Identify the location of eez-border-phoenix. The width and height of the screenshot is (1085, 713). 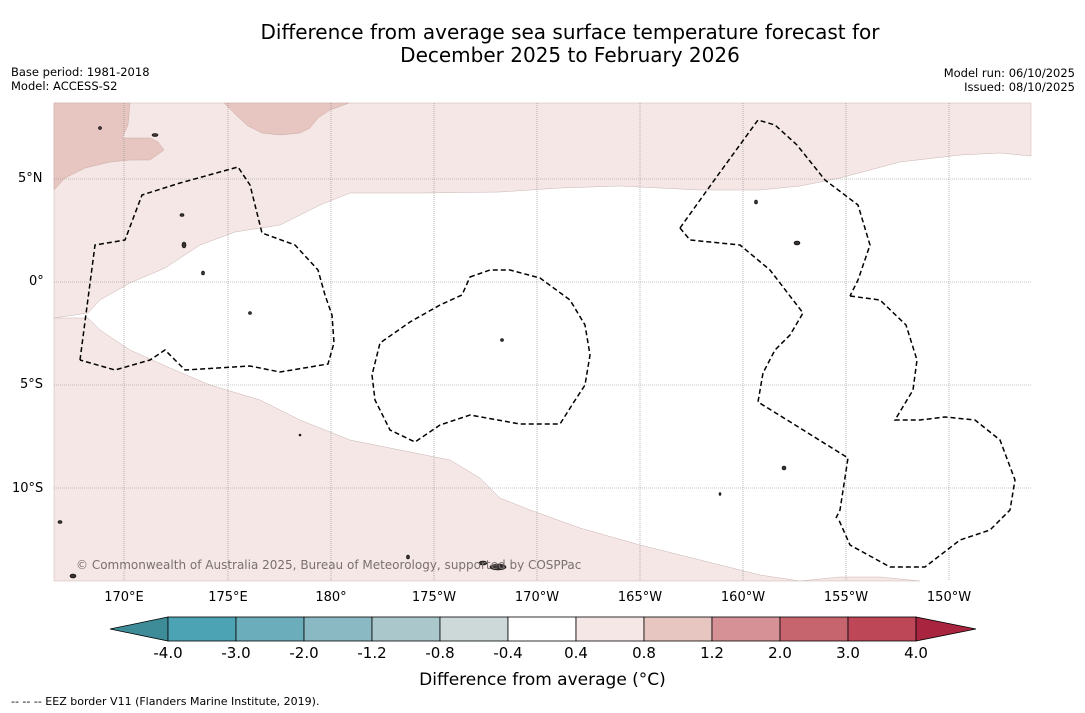
(481, 356).